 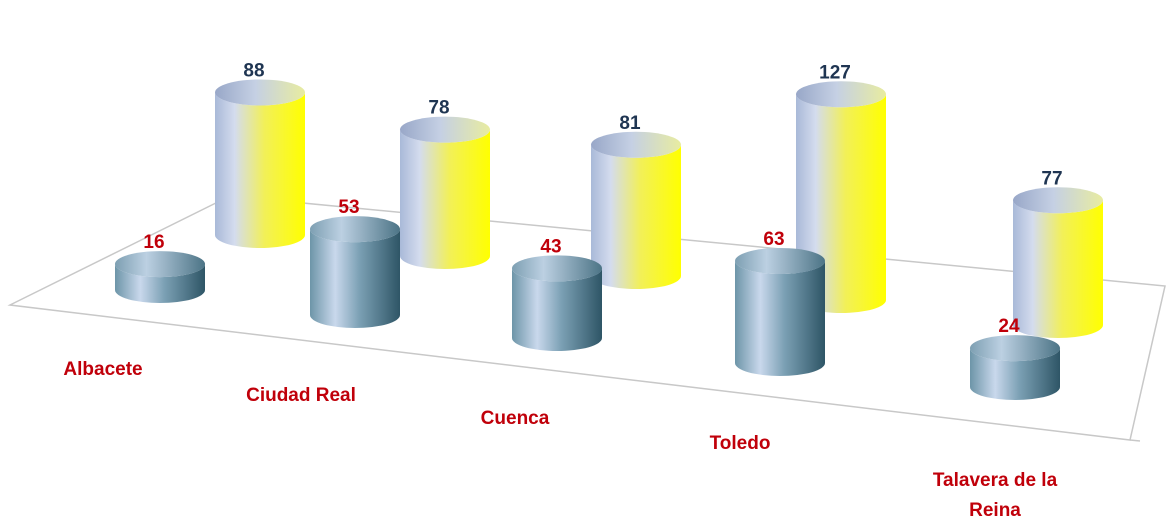 What do you see at coordinates (550, 246) in the screenshot?
I see `data-label: 43` at bounding box center [550, 246].